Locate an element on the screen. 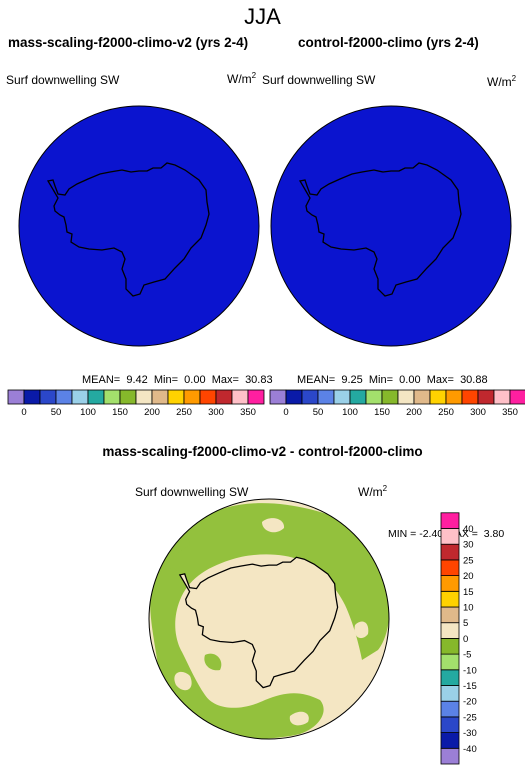 This screenshot has width=525, height=771. diff-map-border is located at coordinates (269, 619).